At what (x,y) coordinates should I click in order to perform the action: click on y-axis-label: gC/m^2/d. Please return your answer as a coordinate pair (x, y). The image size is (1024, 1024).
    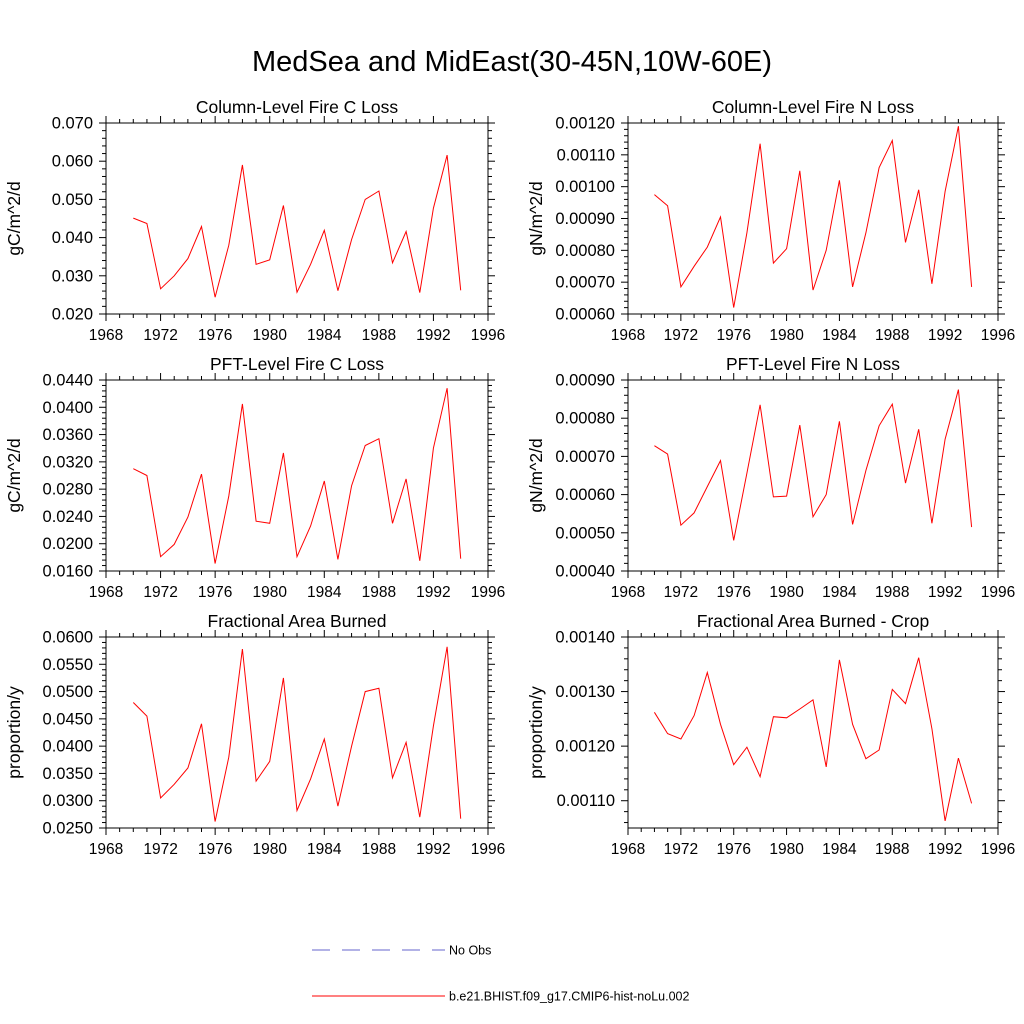
    Looking at the image, I should click on (14, 475).